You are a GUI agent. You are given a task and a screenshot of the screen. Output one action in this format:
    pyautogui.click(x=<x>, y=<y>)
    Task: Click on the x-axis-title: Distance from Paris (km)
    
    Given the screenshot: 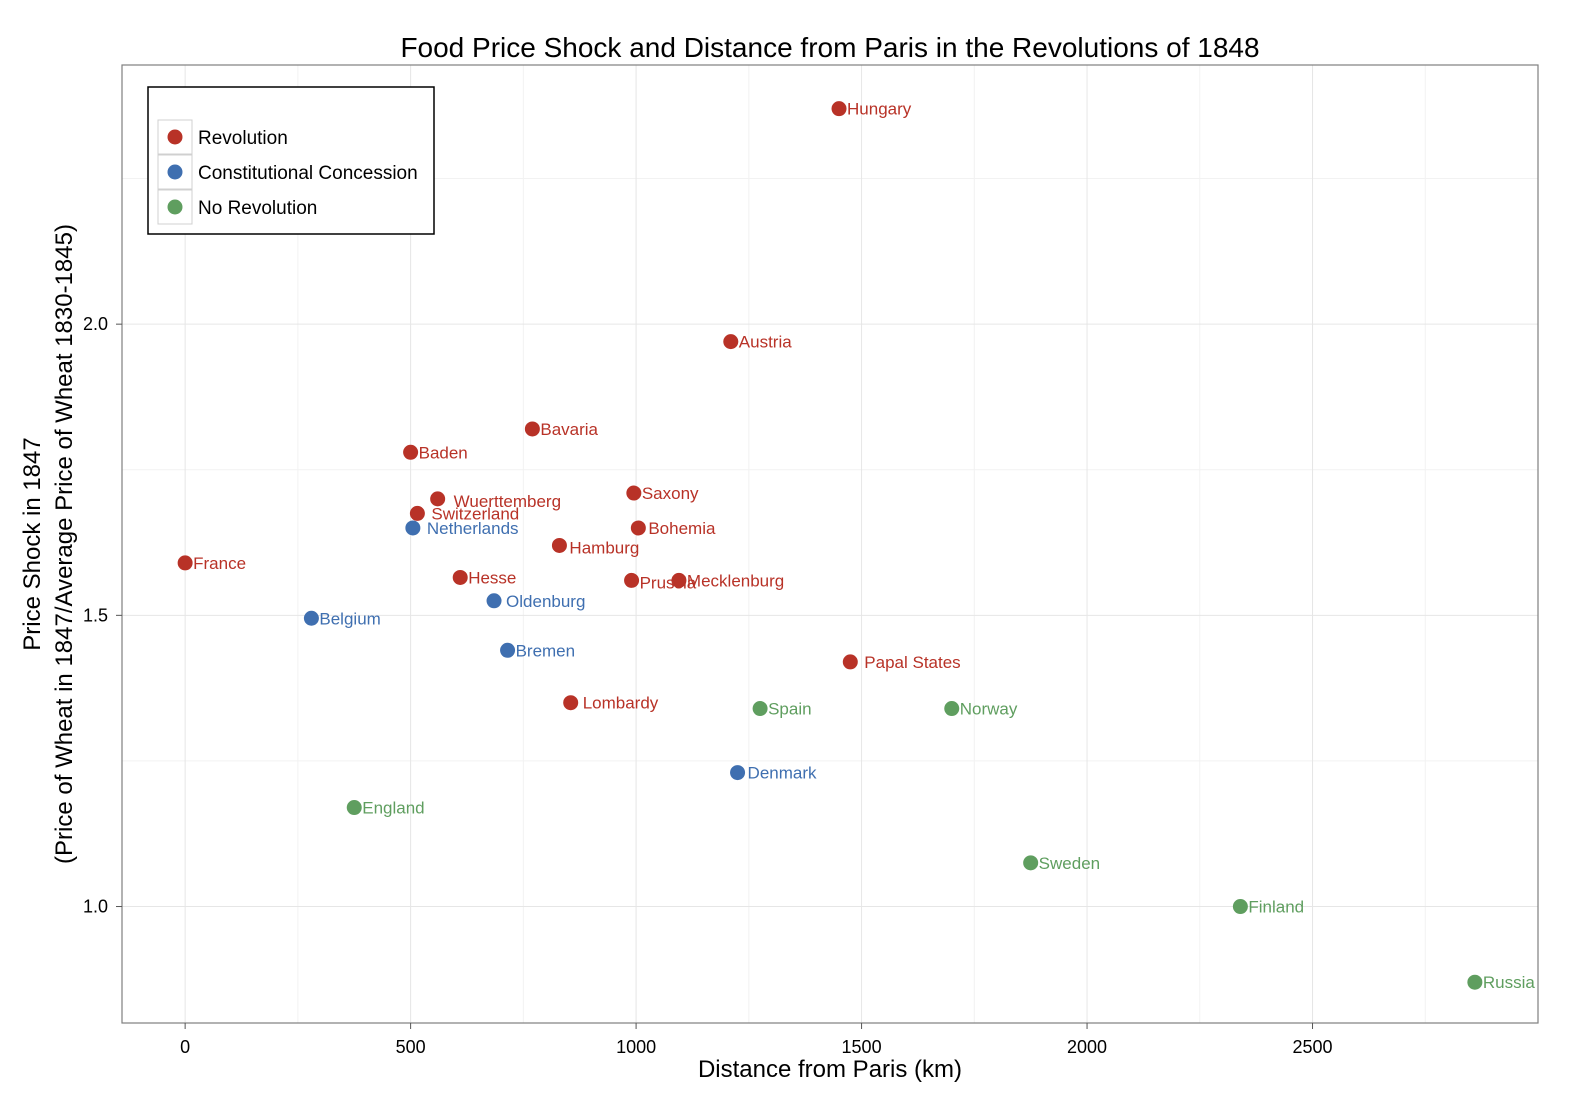 What is the action you would take?
    pyautogui.click(x=830, y=1069)
    